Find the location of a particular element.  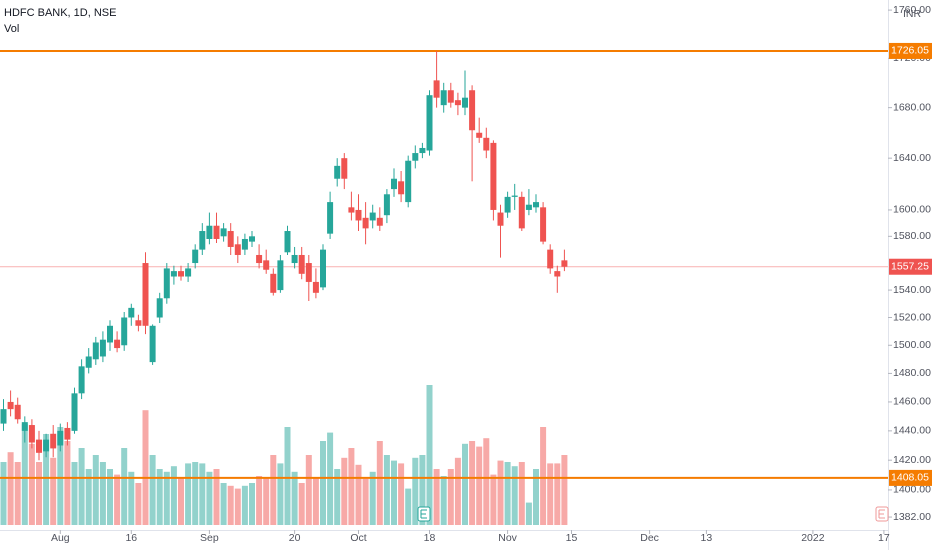

level-label: 1726.05 is located at coordinates (910, 51).